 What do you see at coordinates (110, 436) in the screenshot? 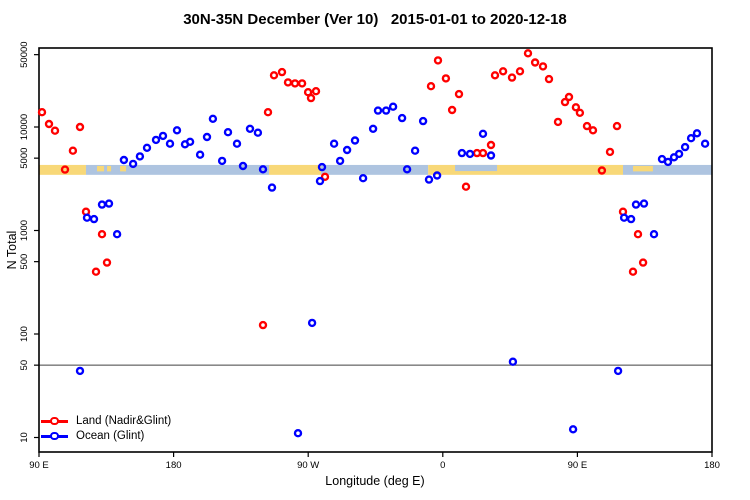
I see `legend-ocean-label: Ocean (Glint)` at bounding box center [110, 436].